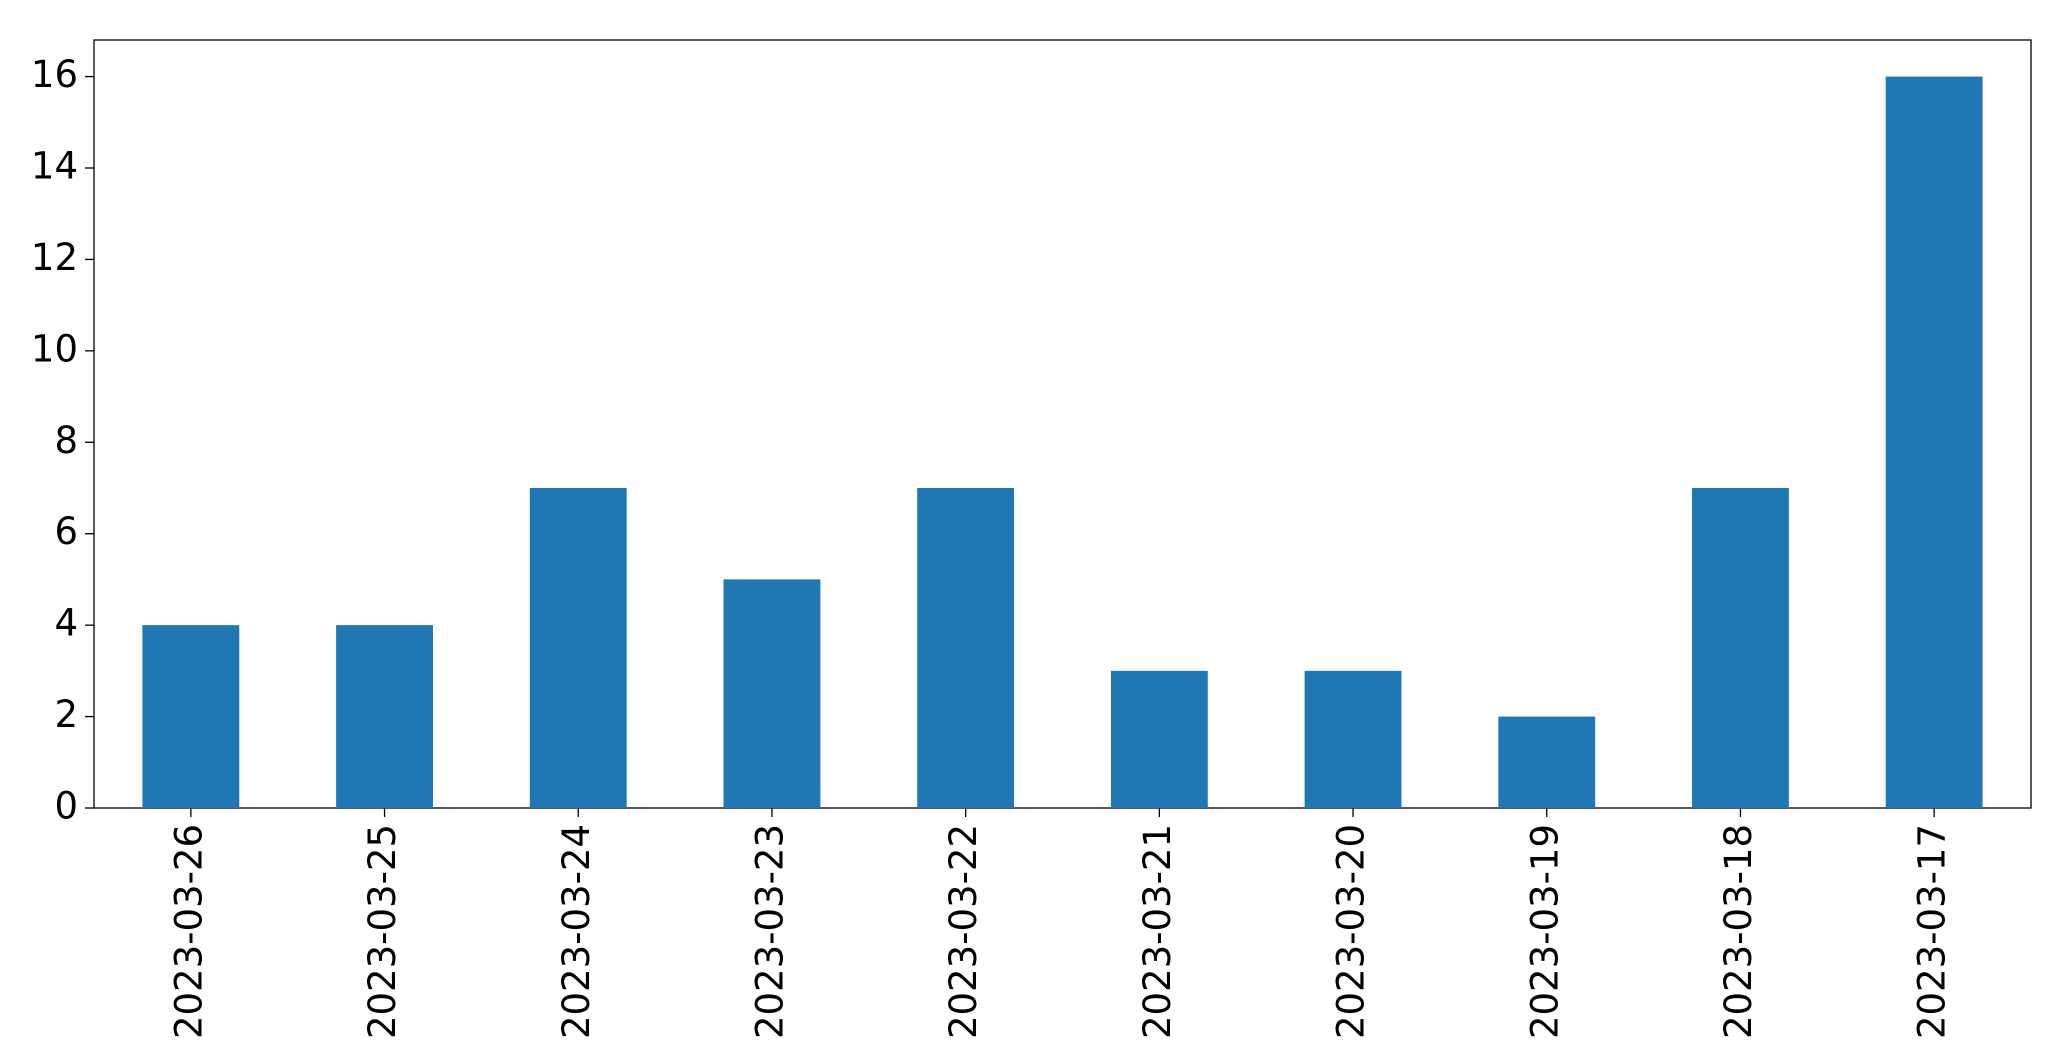 The height and width of the screenshot is (1061, 2071). What do you see at coordinates (1157, 931) in the screenshot?
I see `x-tick-label: 2023-03-21` at bounding box center [1157, 931].